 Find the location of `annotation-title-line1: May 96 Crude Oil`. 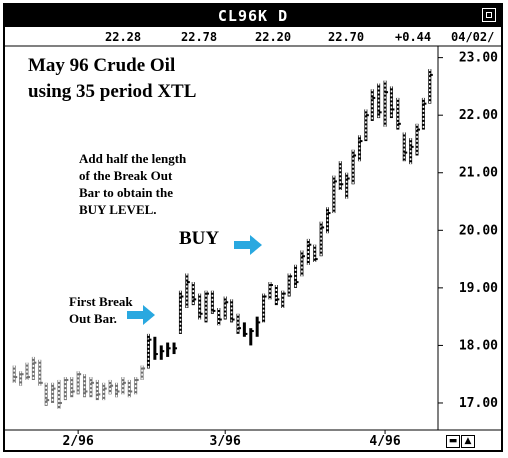

annotation-title-line1: May 96 Crude Oil is located at coordinates (102, 65).